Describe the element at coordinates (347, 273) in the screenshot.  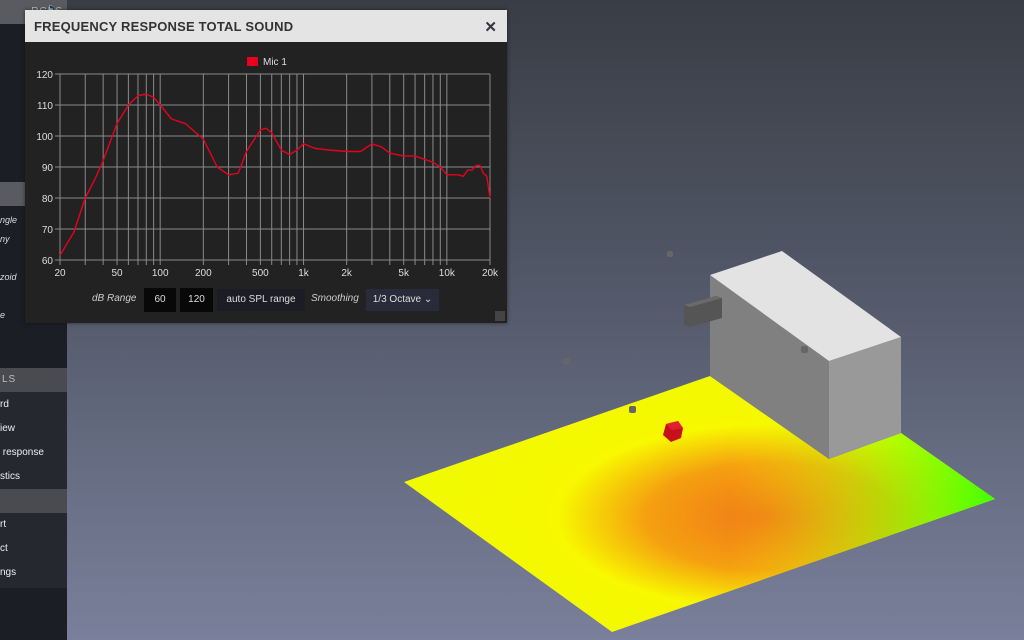
I see `x-tick-label: 2k` at that location.